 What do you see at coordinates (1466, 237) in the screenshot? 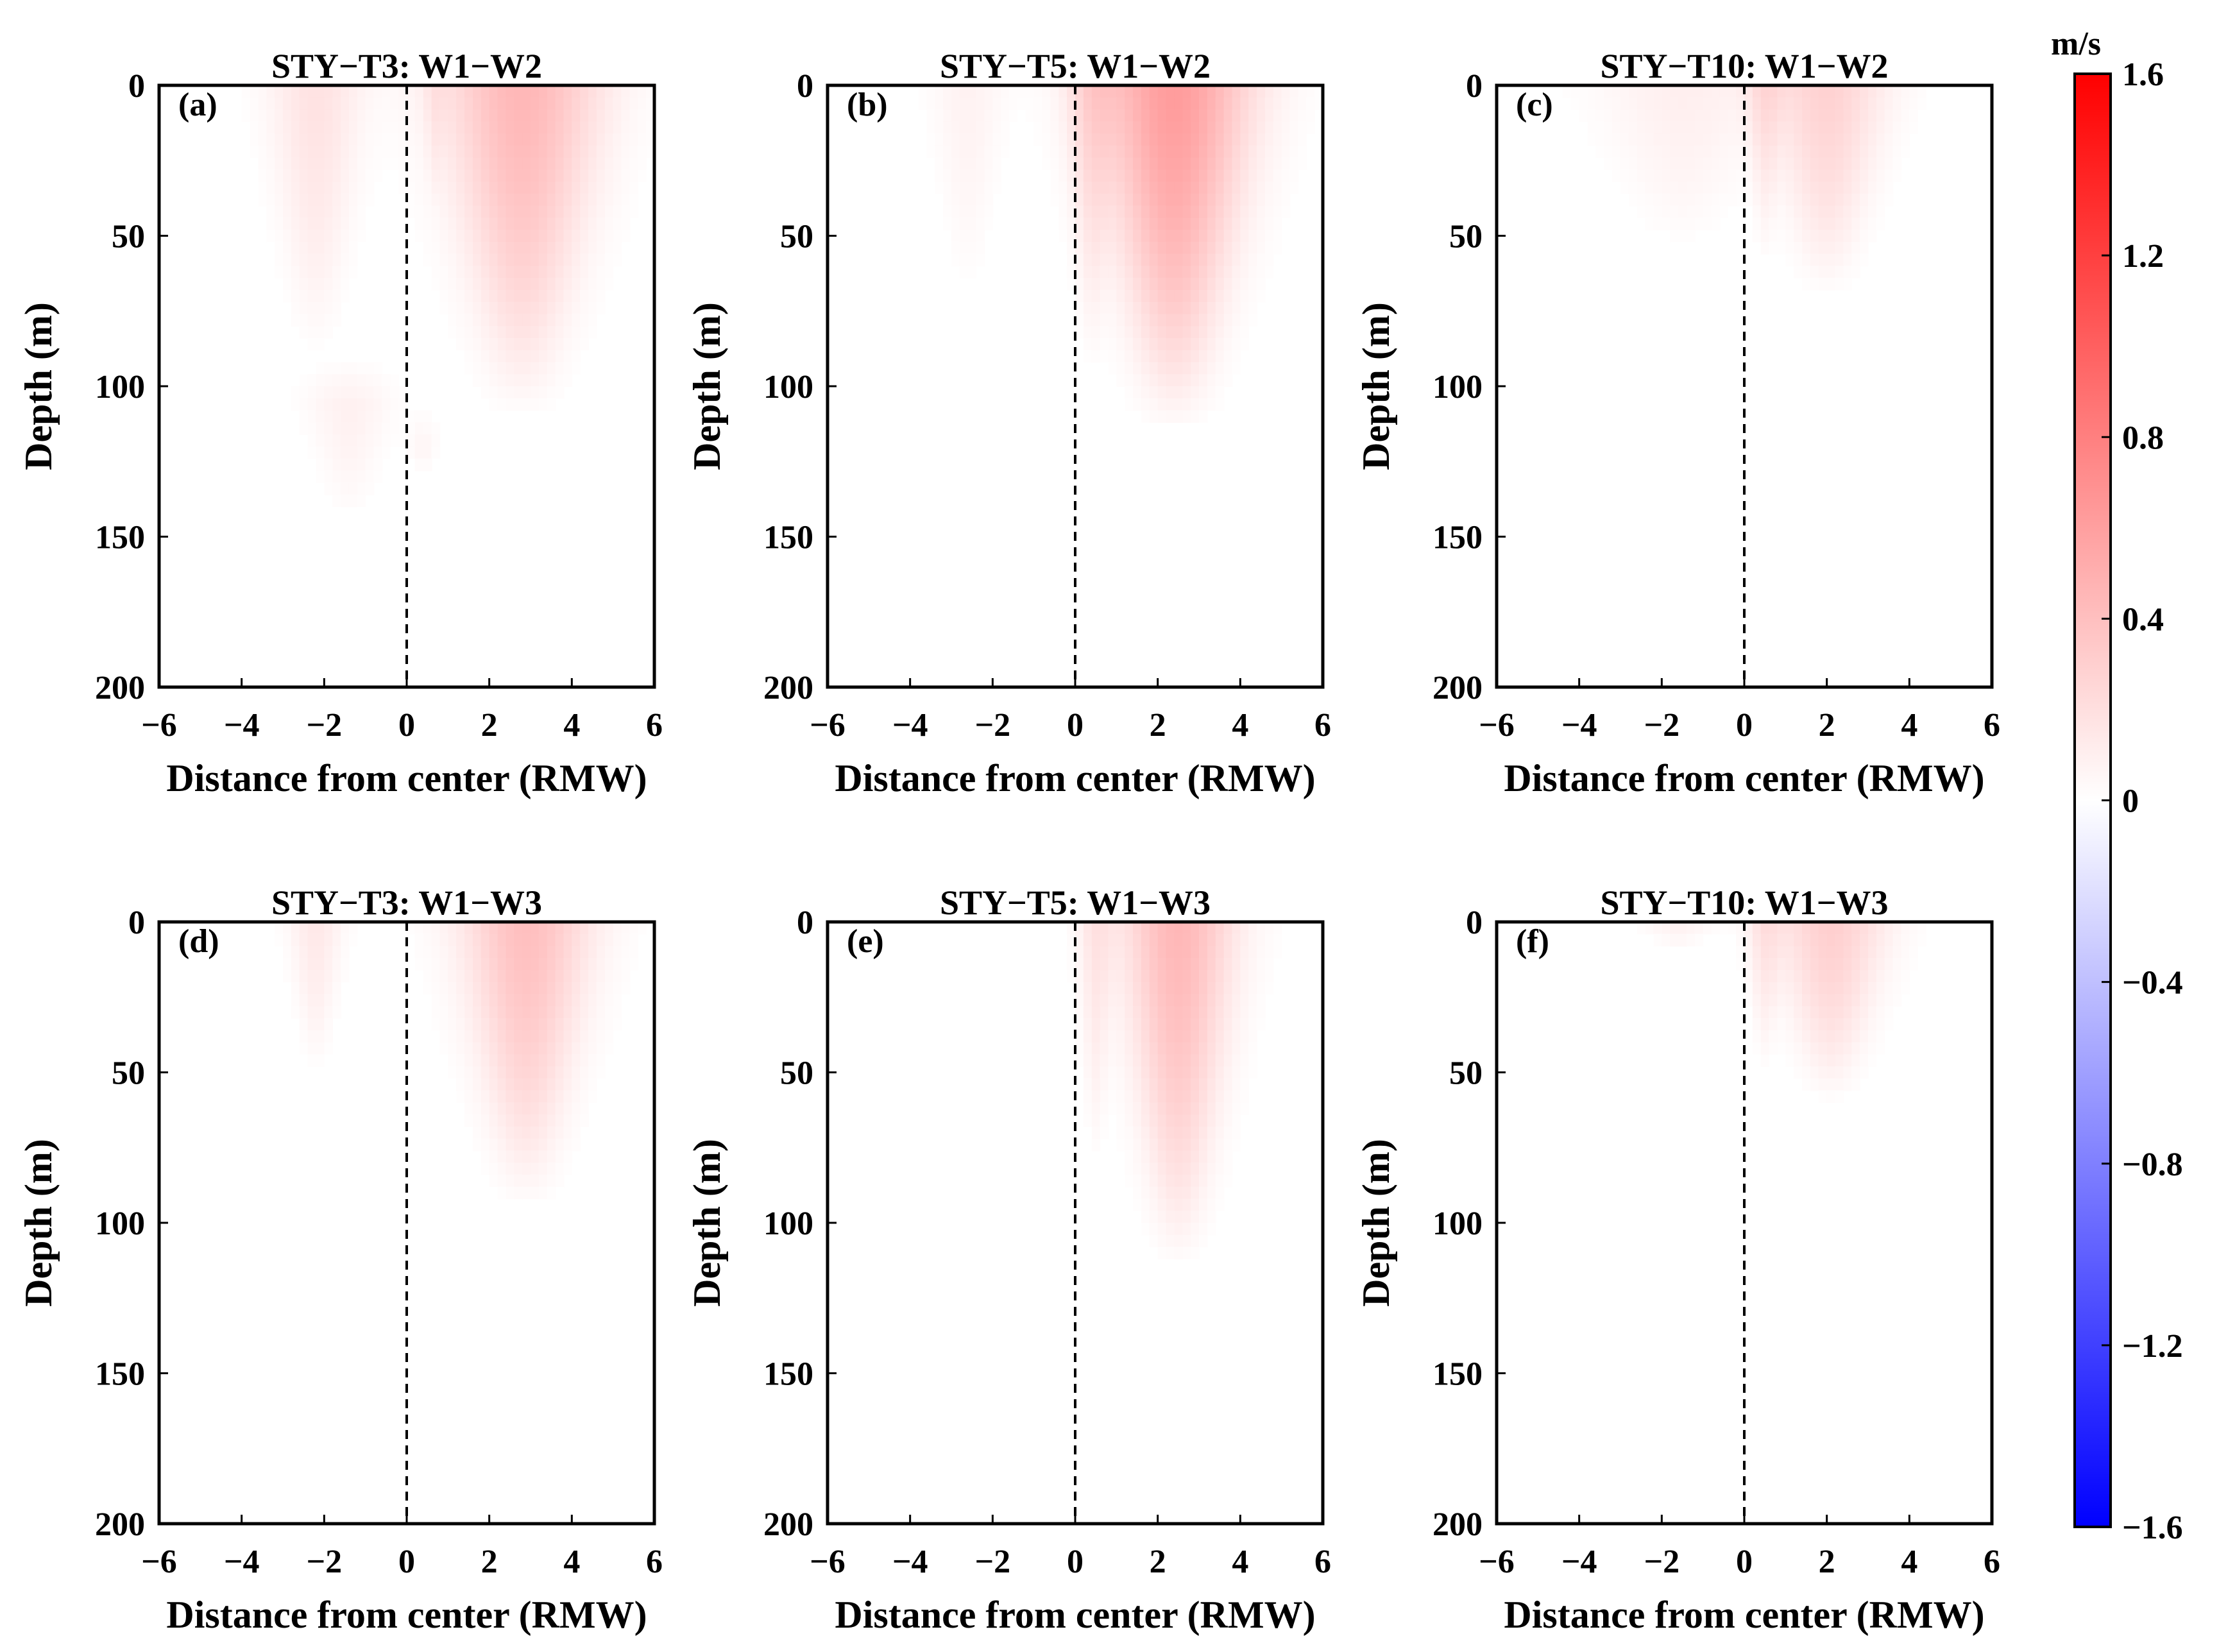
I see `y-tick-label: 50` at bounding box center [1466, 237].